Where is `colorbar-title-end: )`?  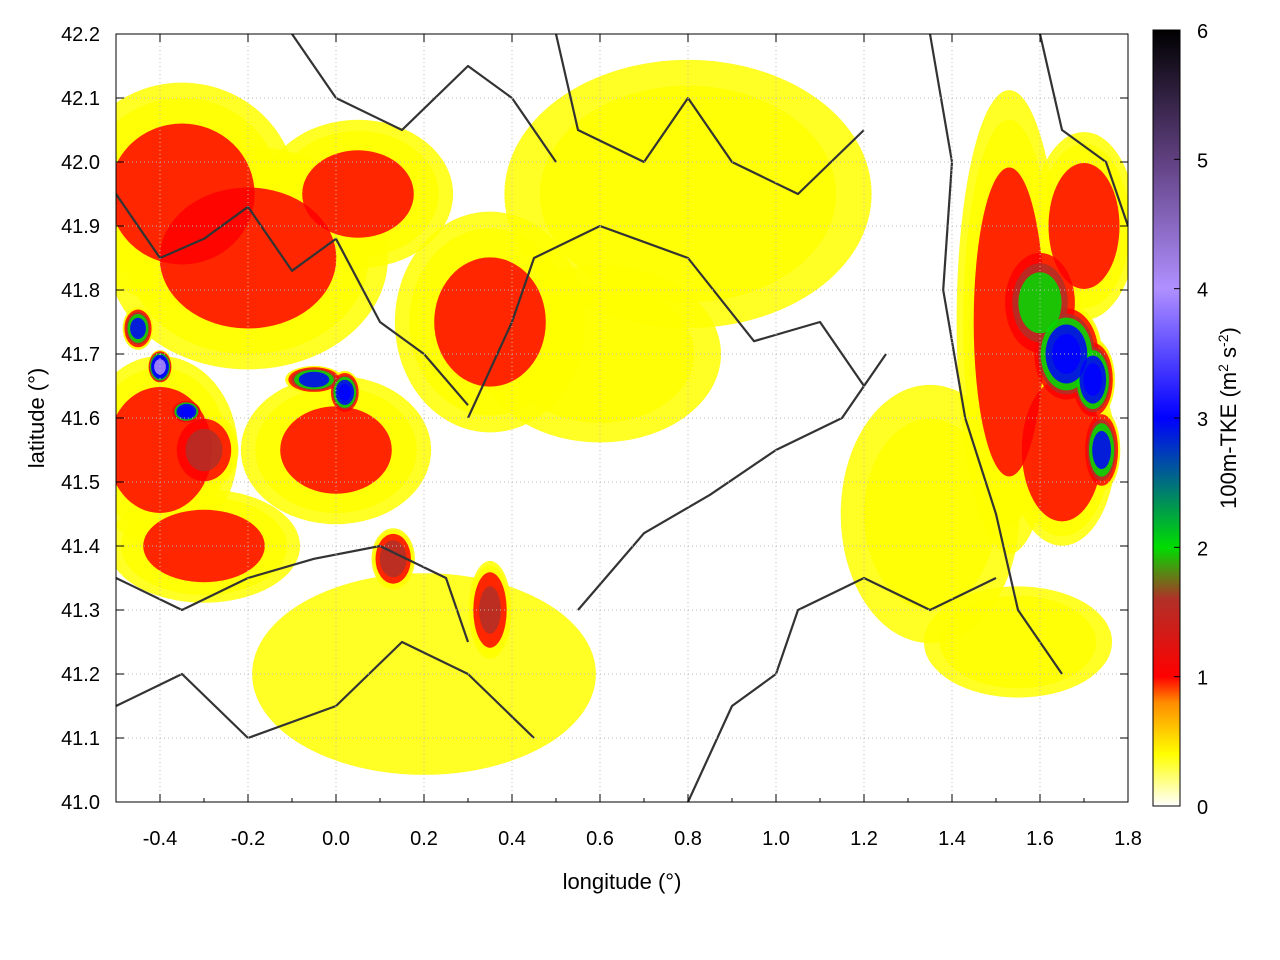
colorbar-title-end: ) is located at coordinates (1228, 330).